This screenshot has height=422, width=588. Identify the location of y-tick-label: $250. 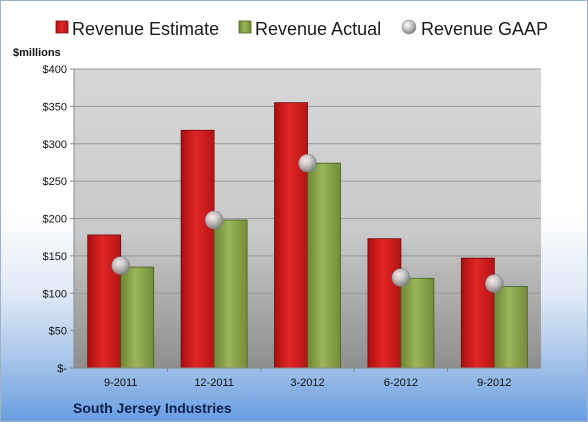
(55, 182).